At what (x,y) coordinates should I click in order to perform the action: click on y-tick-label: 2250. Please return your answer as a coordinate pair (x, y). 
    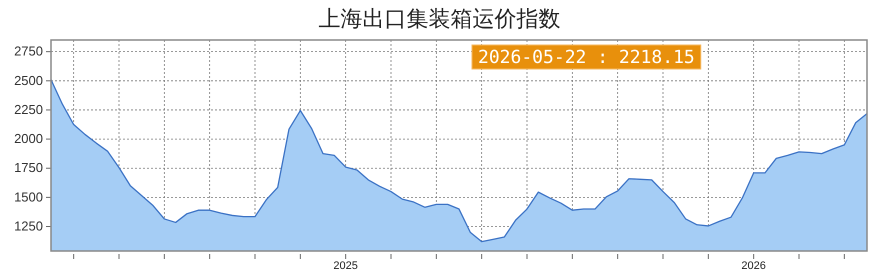
    Looking at the image, I should click on (28, 109).